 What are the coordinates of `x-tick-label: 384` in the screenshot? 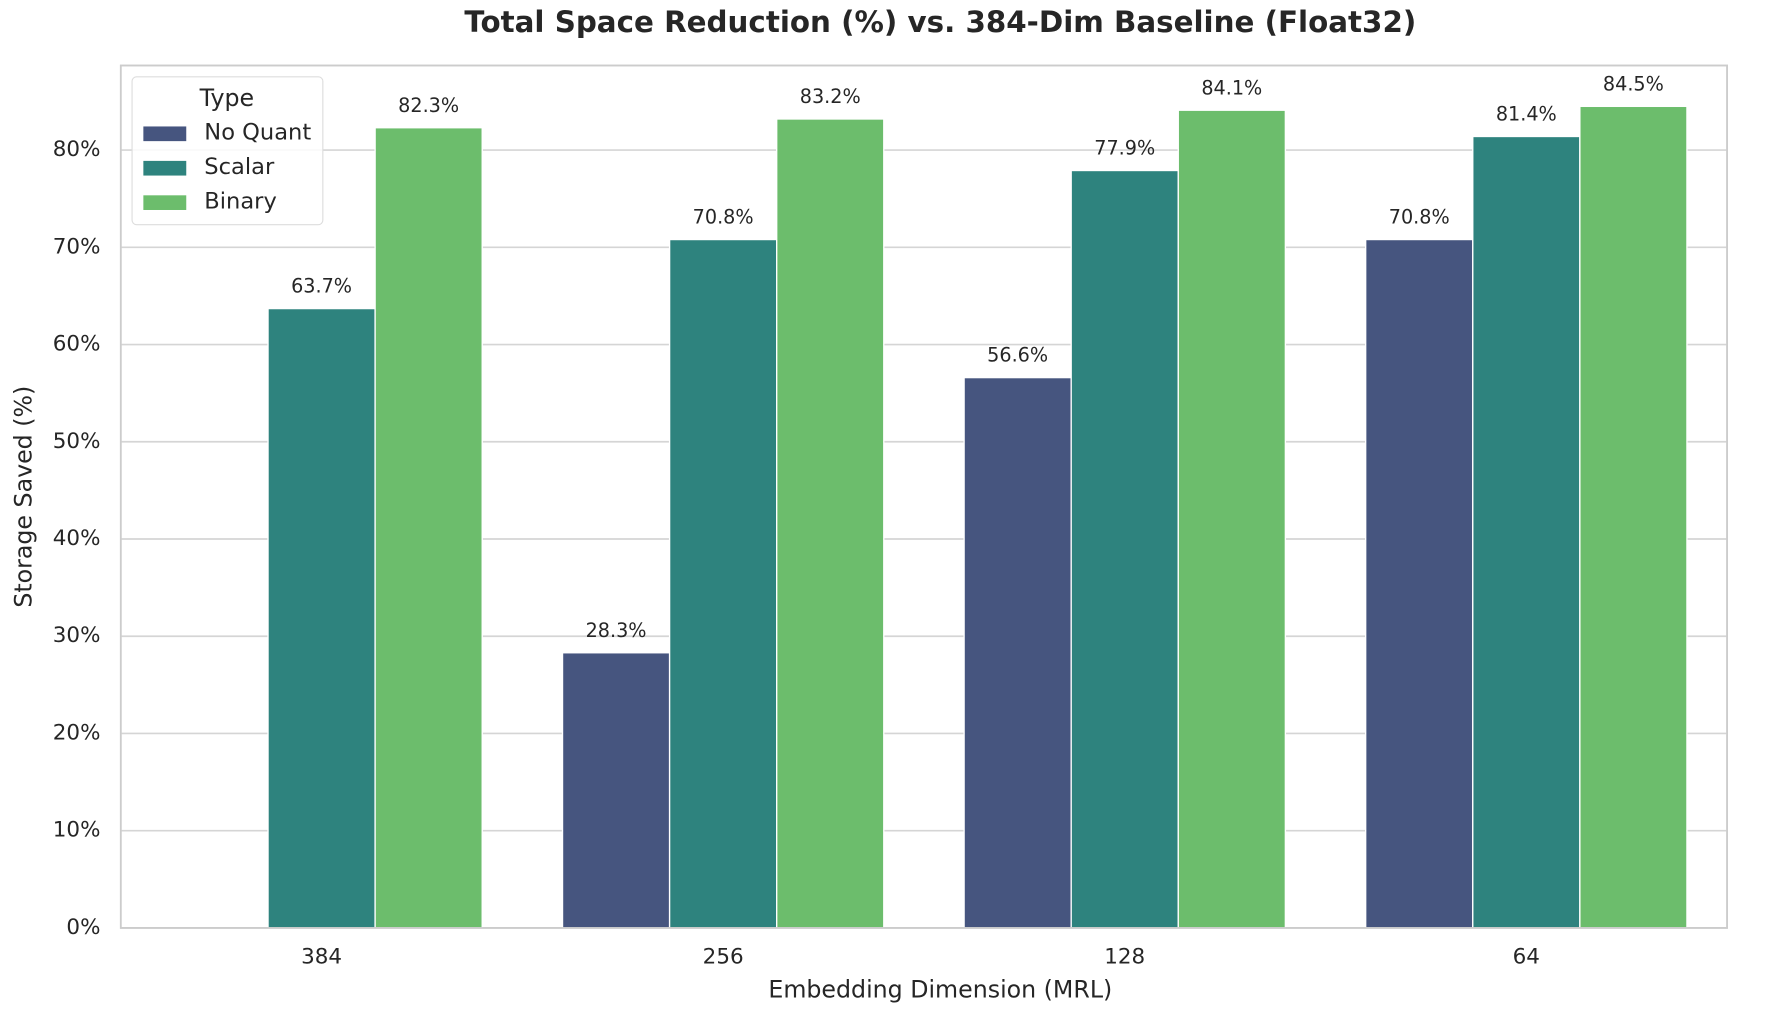 It's located at (321, 956).